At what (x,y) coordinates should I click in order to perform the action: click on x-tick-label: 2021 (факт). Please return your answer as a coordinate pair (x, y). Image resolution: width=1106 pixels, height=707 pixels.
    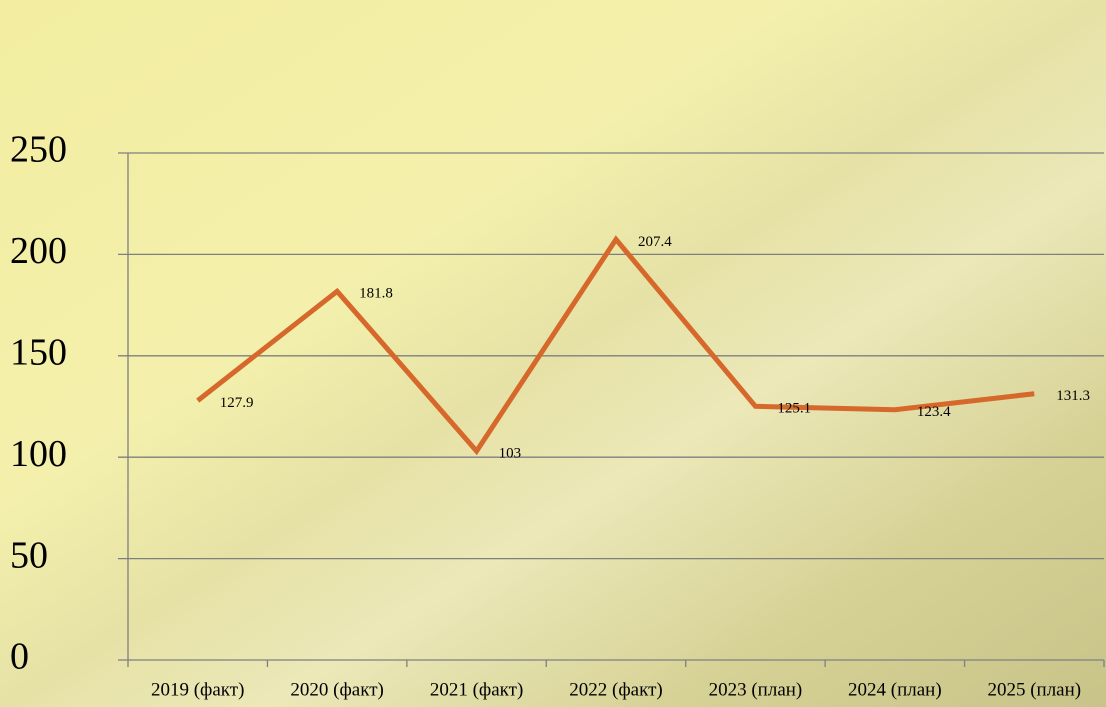
    Looking at the image, I should click on (476, 689).